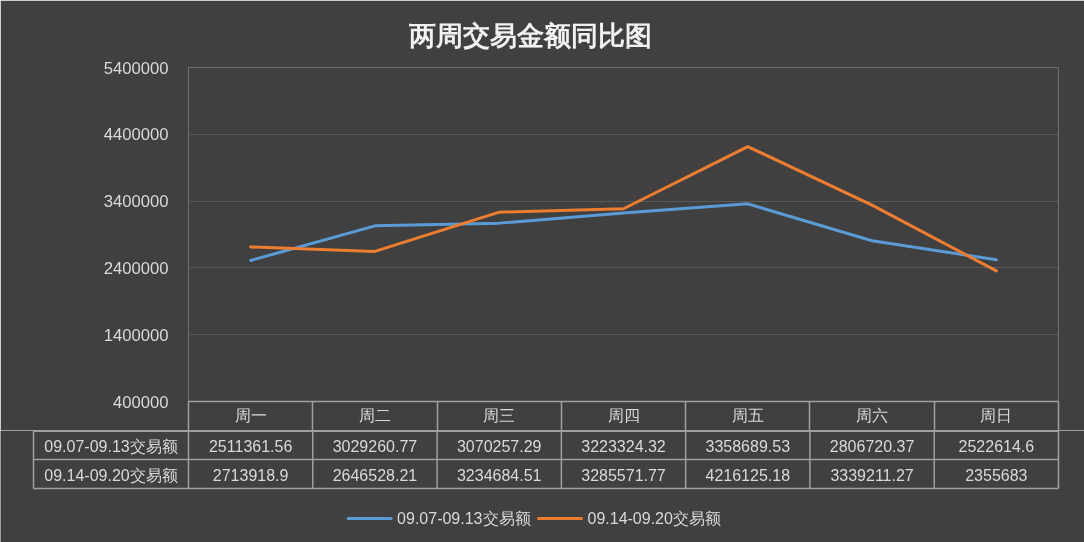  I want to click on data-label: 2355683, so click(996, 475).